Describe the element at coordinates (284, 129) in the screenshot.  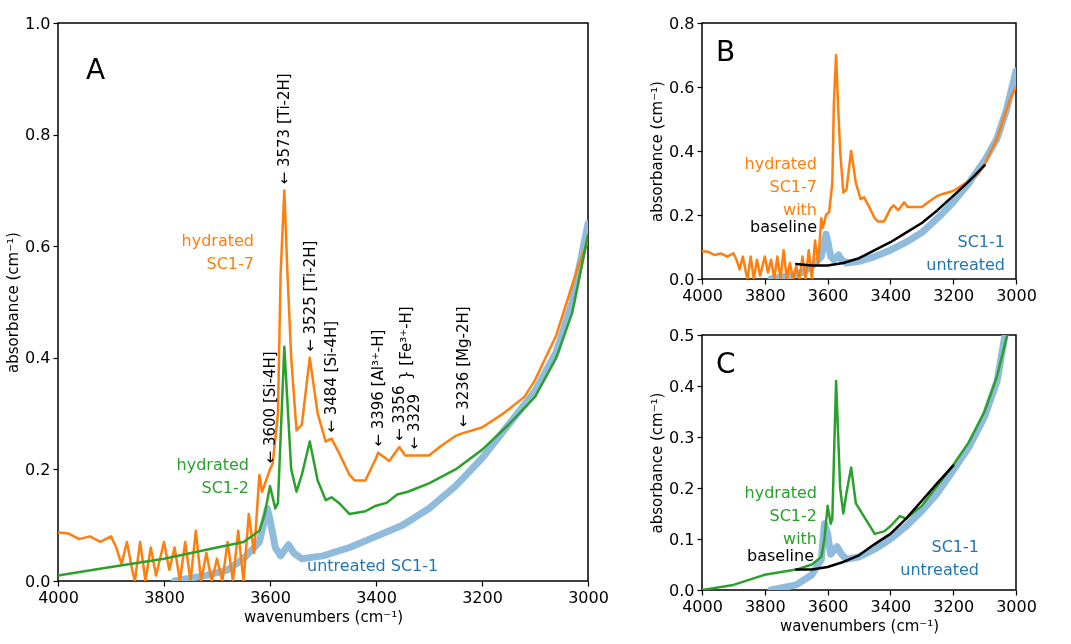
I see `annotation: ← 3573 [Ti-2H]` at that location.